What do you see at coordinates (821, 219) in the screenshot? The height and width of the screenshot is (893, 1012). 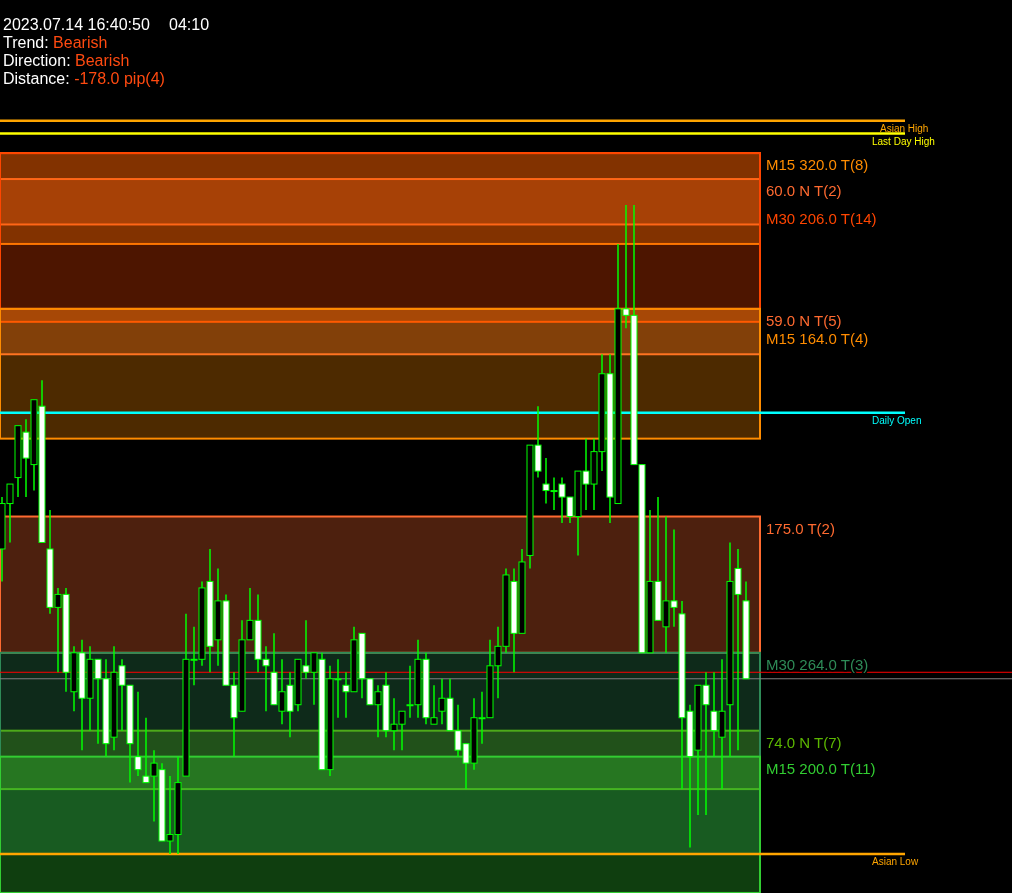 I see `band-label: M30 206.0 T(14)` at bounding box center [821, 219].